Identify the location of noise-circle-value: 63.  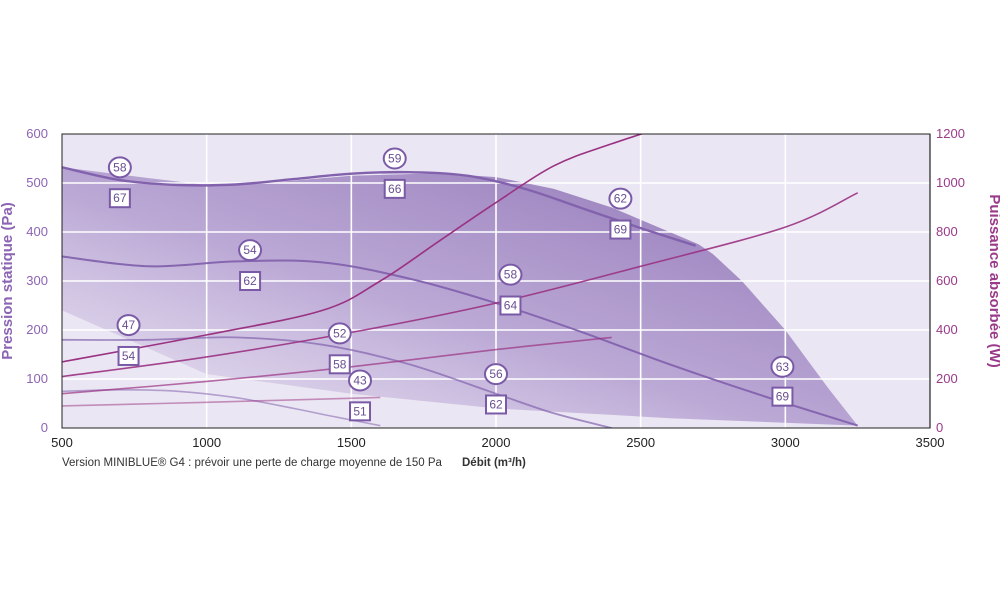
(783, 367).